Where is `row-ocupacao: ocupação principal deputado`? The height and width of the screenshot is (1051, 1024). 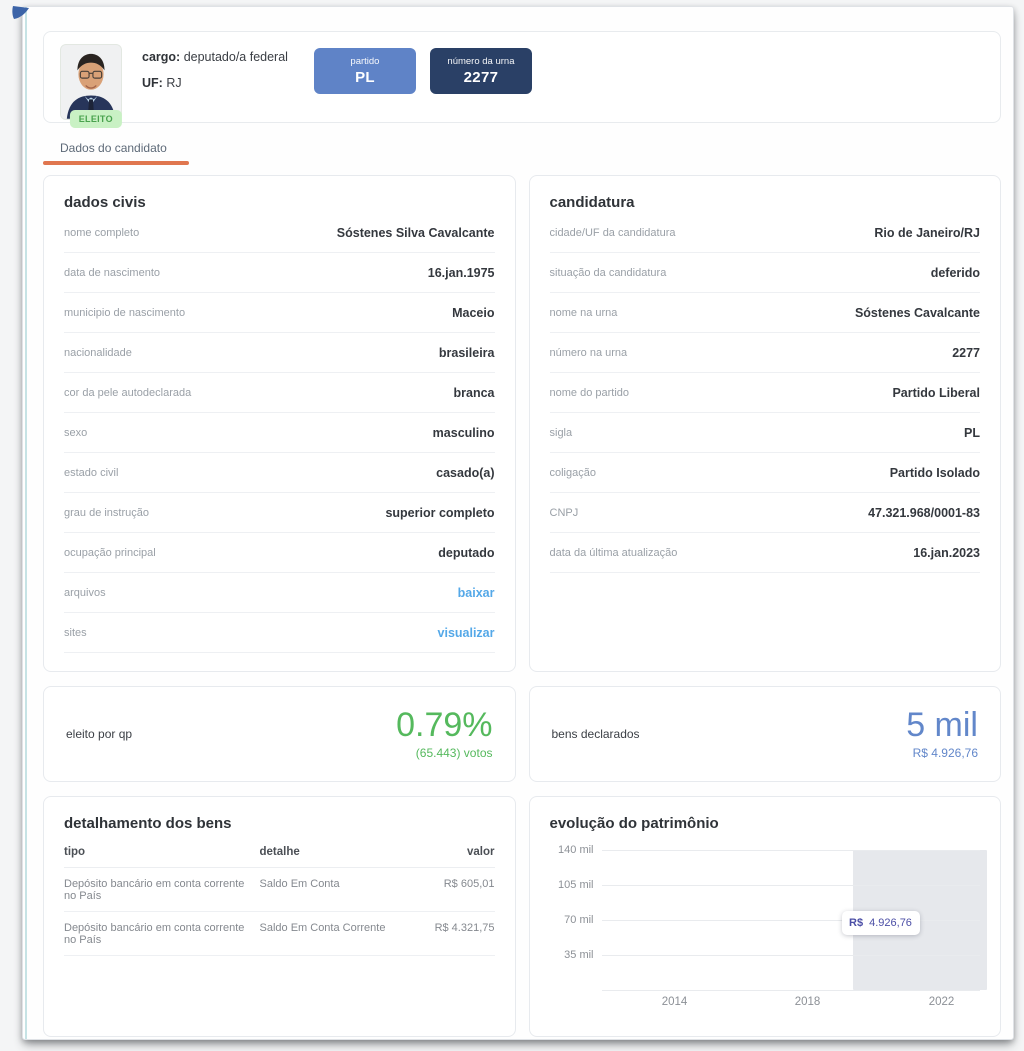 row-ocupacao: ocupação principal deputado is located at coordinates (279, 553).